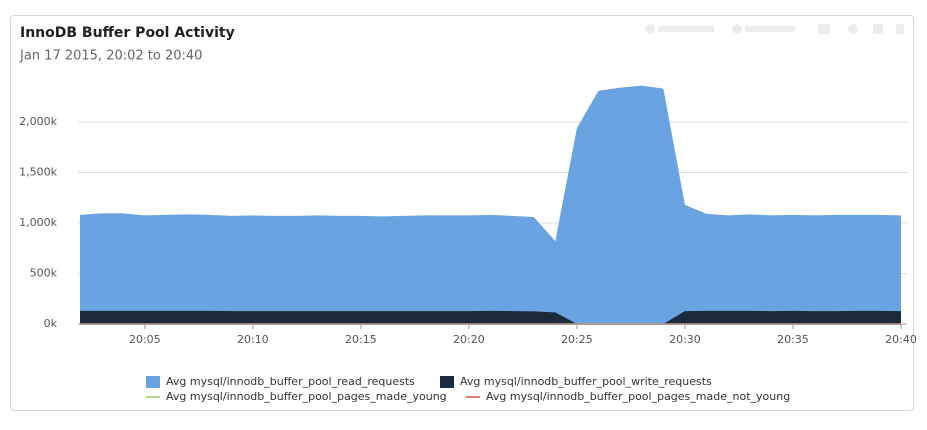 The height and width of the screenshot is (430, 927). I want to click on x-tick-label: 20:35, so click(793, 339).